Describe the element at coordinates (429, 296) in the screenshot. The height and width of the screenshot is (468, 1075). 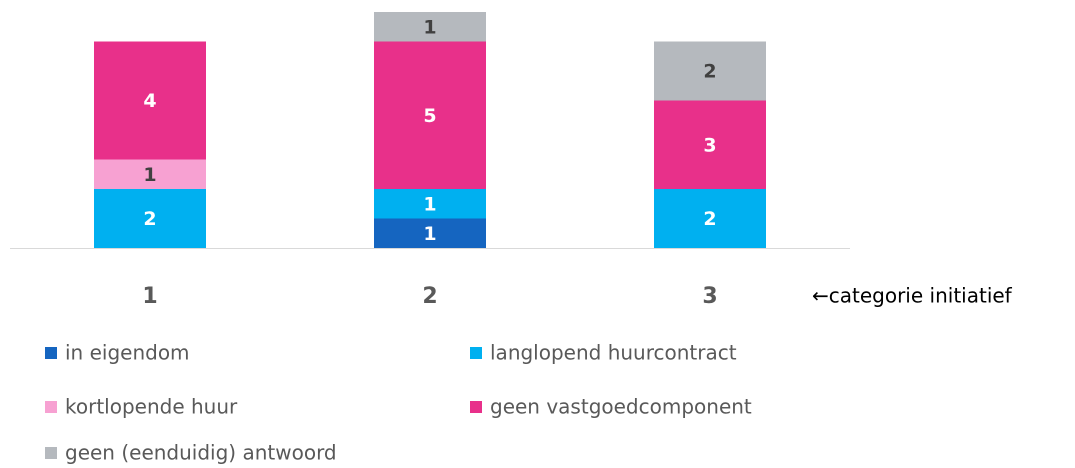
I see `x-tick-label: 2` at that location.